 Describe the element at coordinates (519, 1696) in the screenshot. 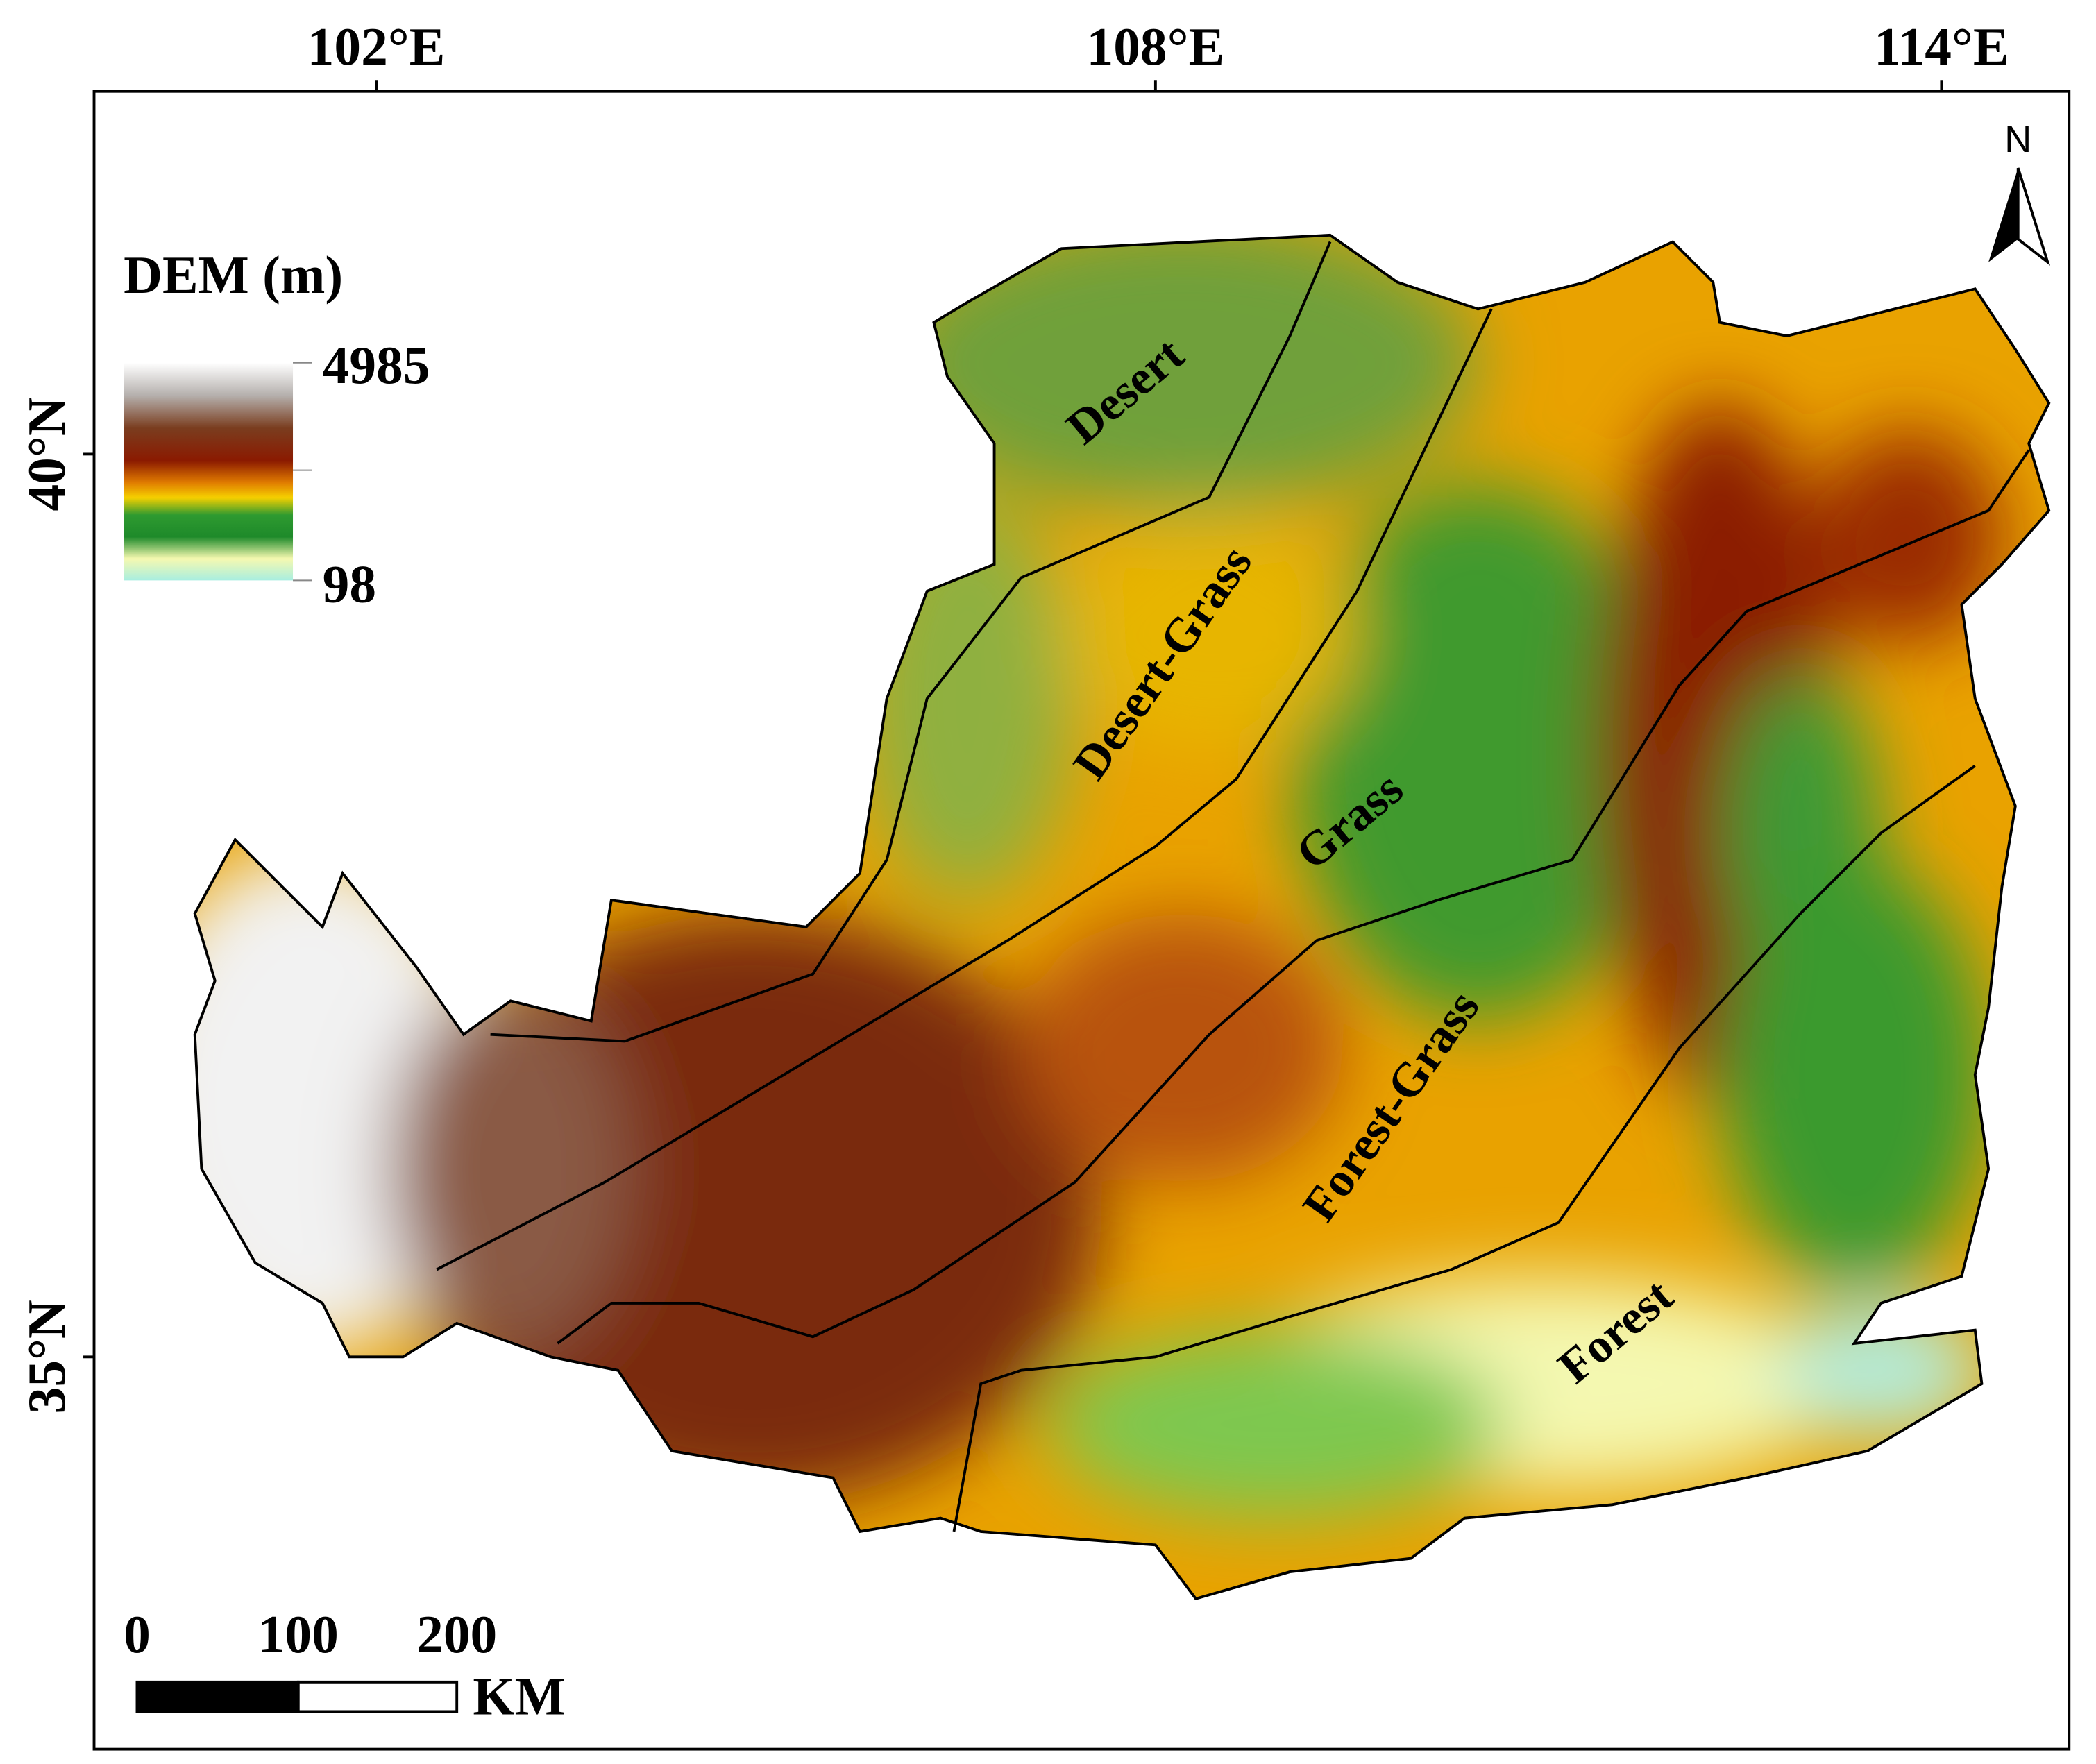

I see `scale-unit: KM` at that location.